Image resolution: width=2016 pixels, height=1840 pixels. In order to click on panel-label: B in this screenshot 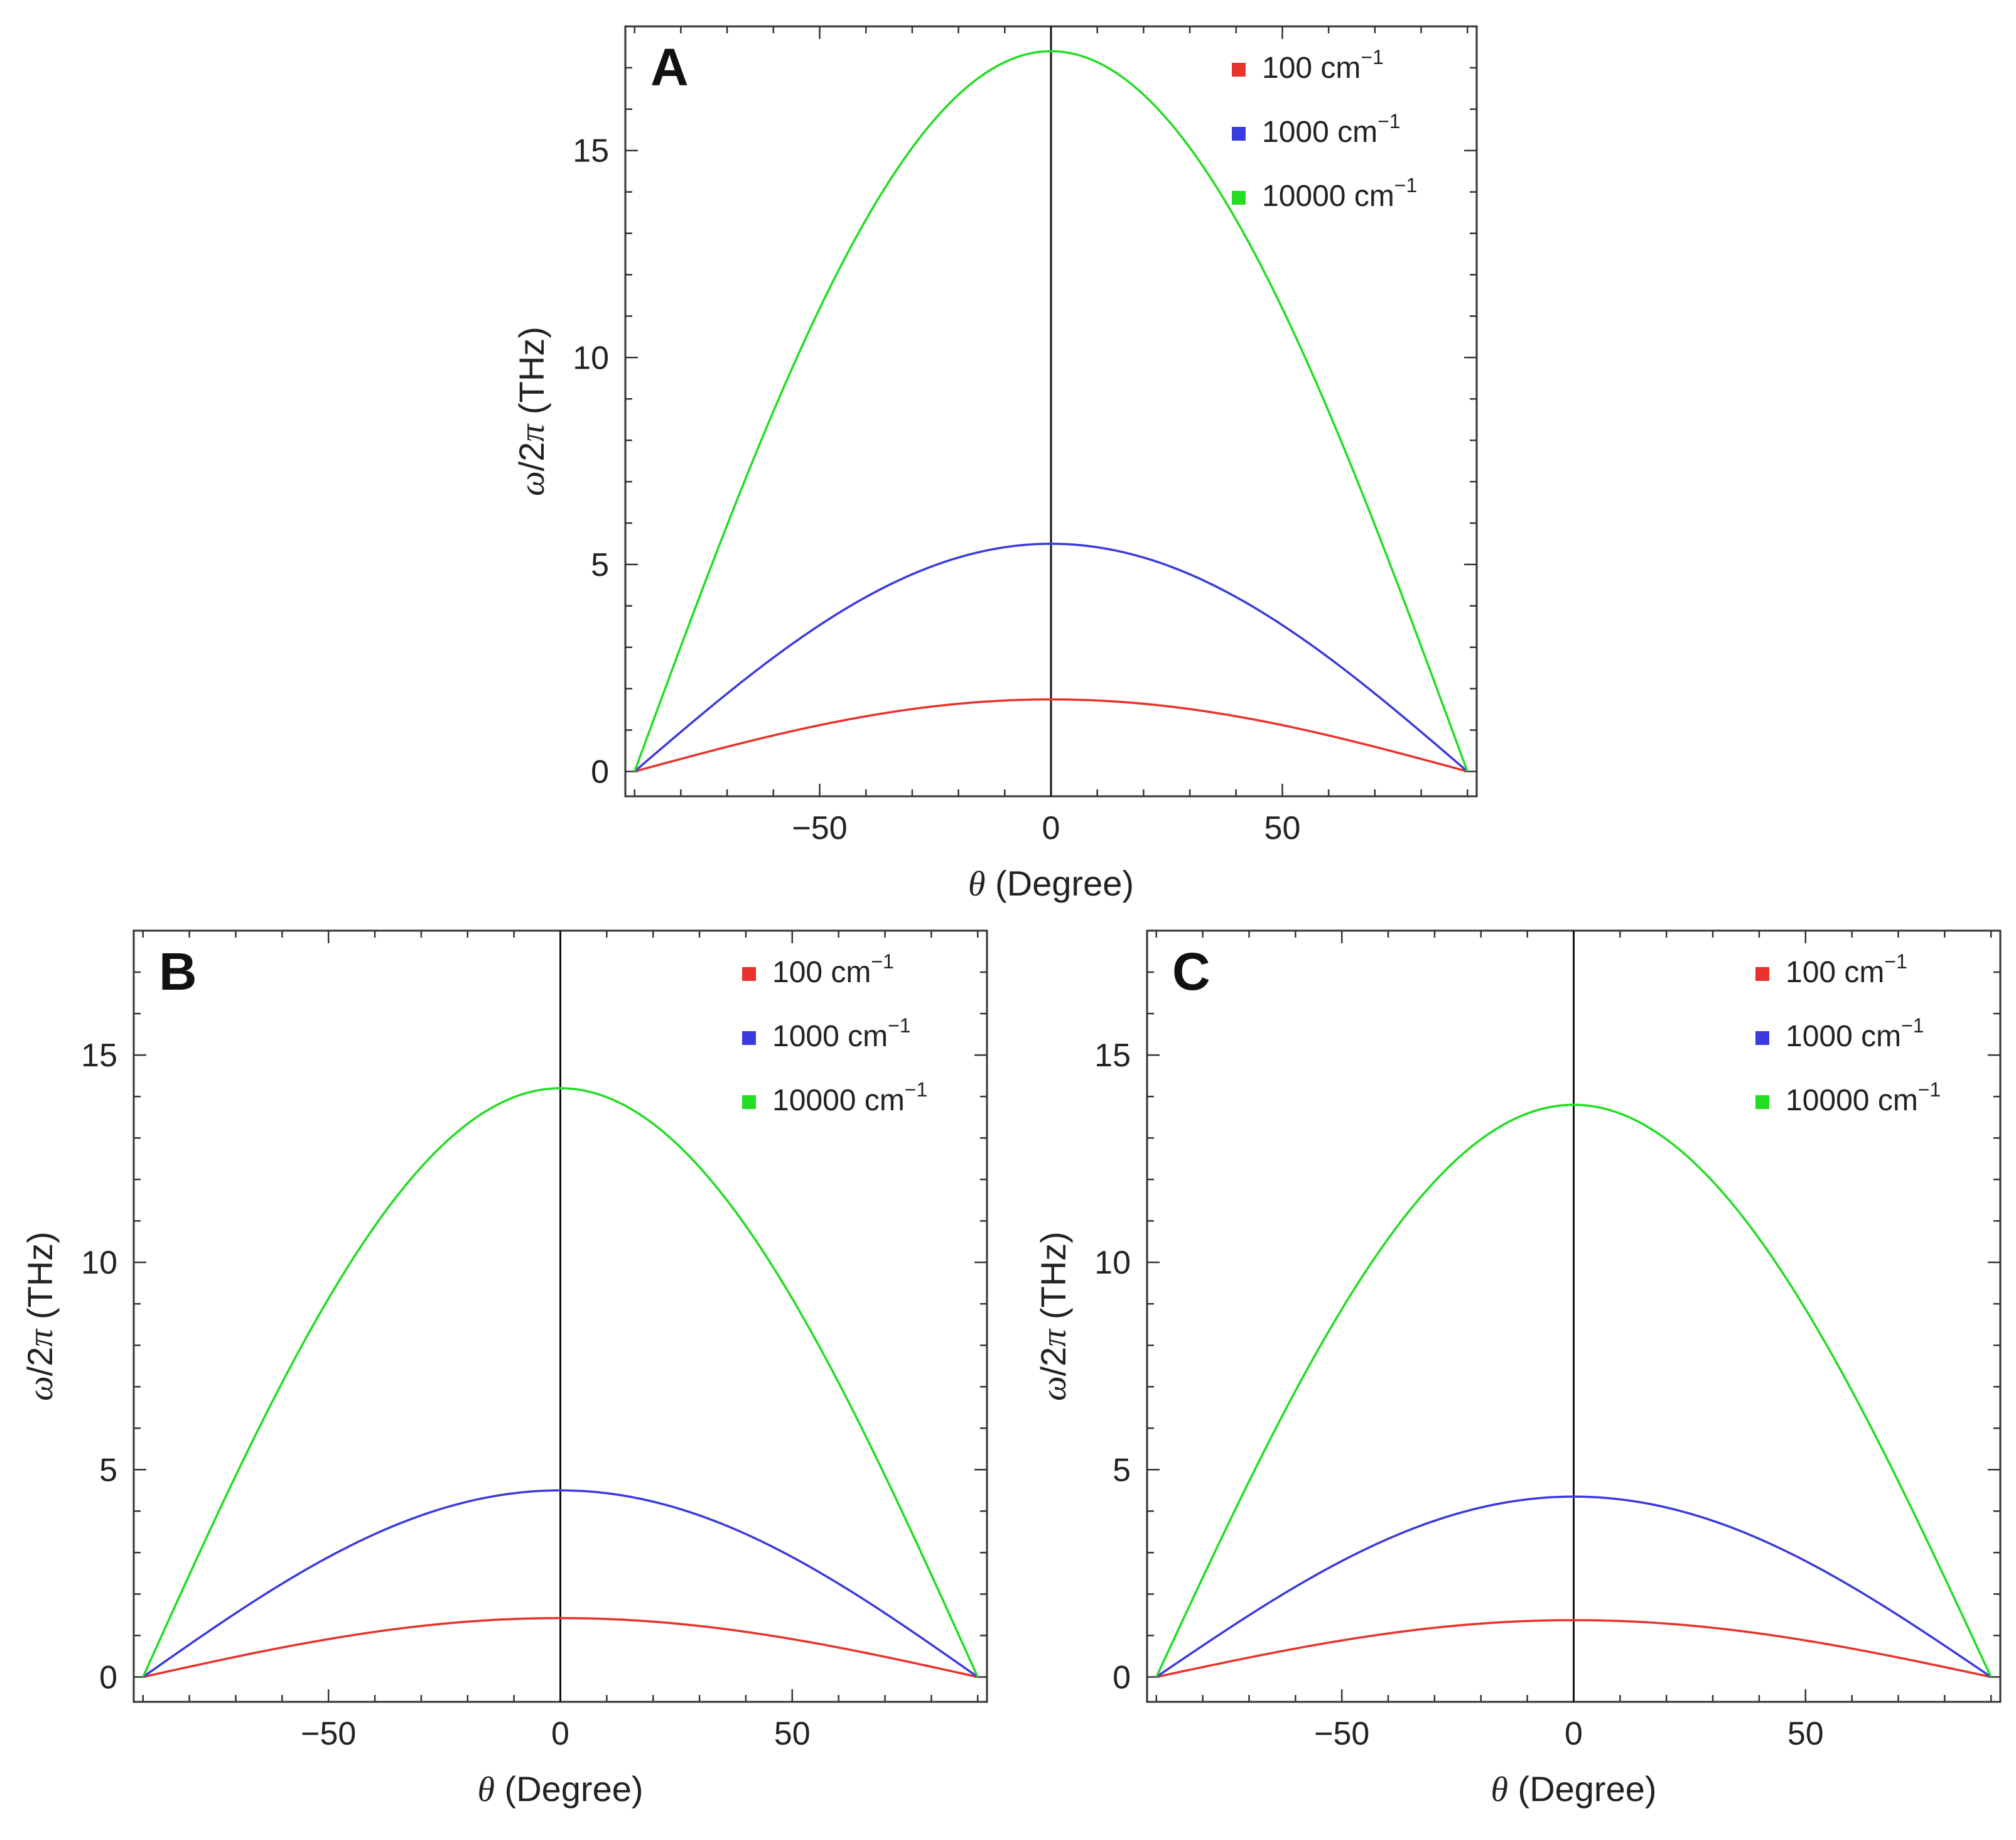, I will do `click(178, 972)`.